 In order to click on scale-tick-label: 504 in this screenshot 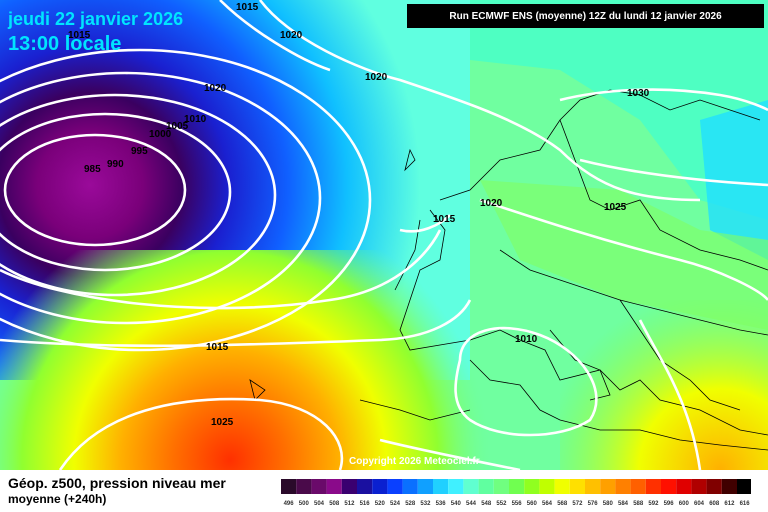, I will do `click(319, 504)`.